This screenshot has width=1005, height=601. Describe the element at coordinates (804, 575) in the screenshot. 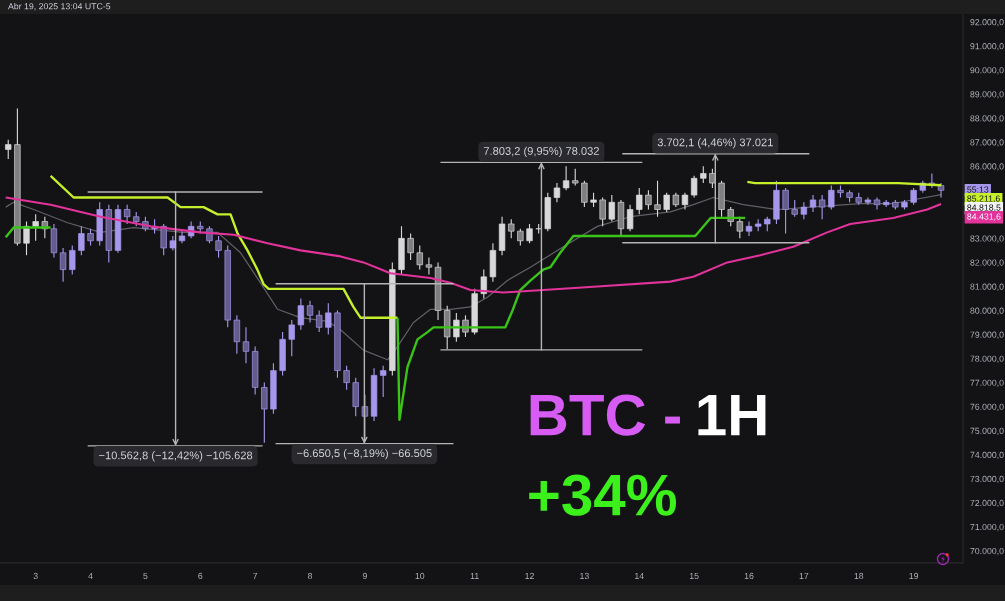

I see `x-tick-label: 17` at that location.